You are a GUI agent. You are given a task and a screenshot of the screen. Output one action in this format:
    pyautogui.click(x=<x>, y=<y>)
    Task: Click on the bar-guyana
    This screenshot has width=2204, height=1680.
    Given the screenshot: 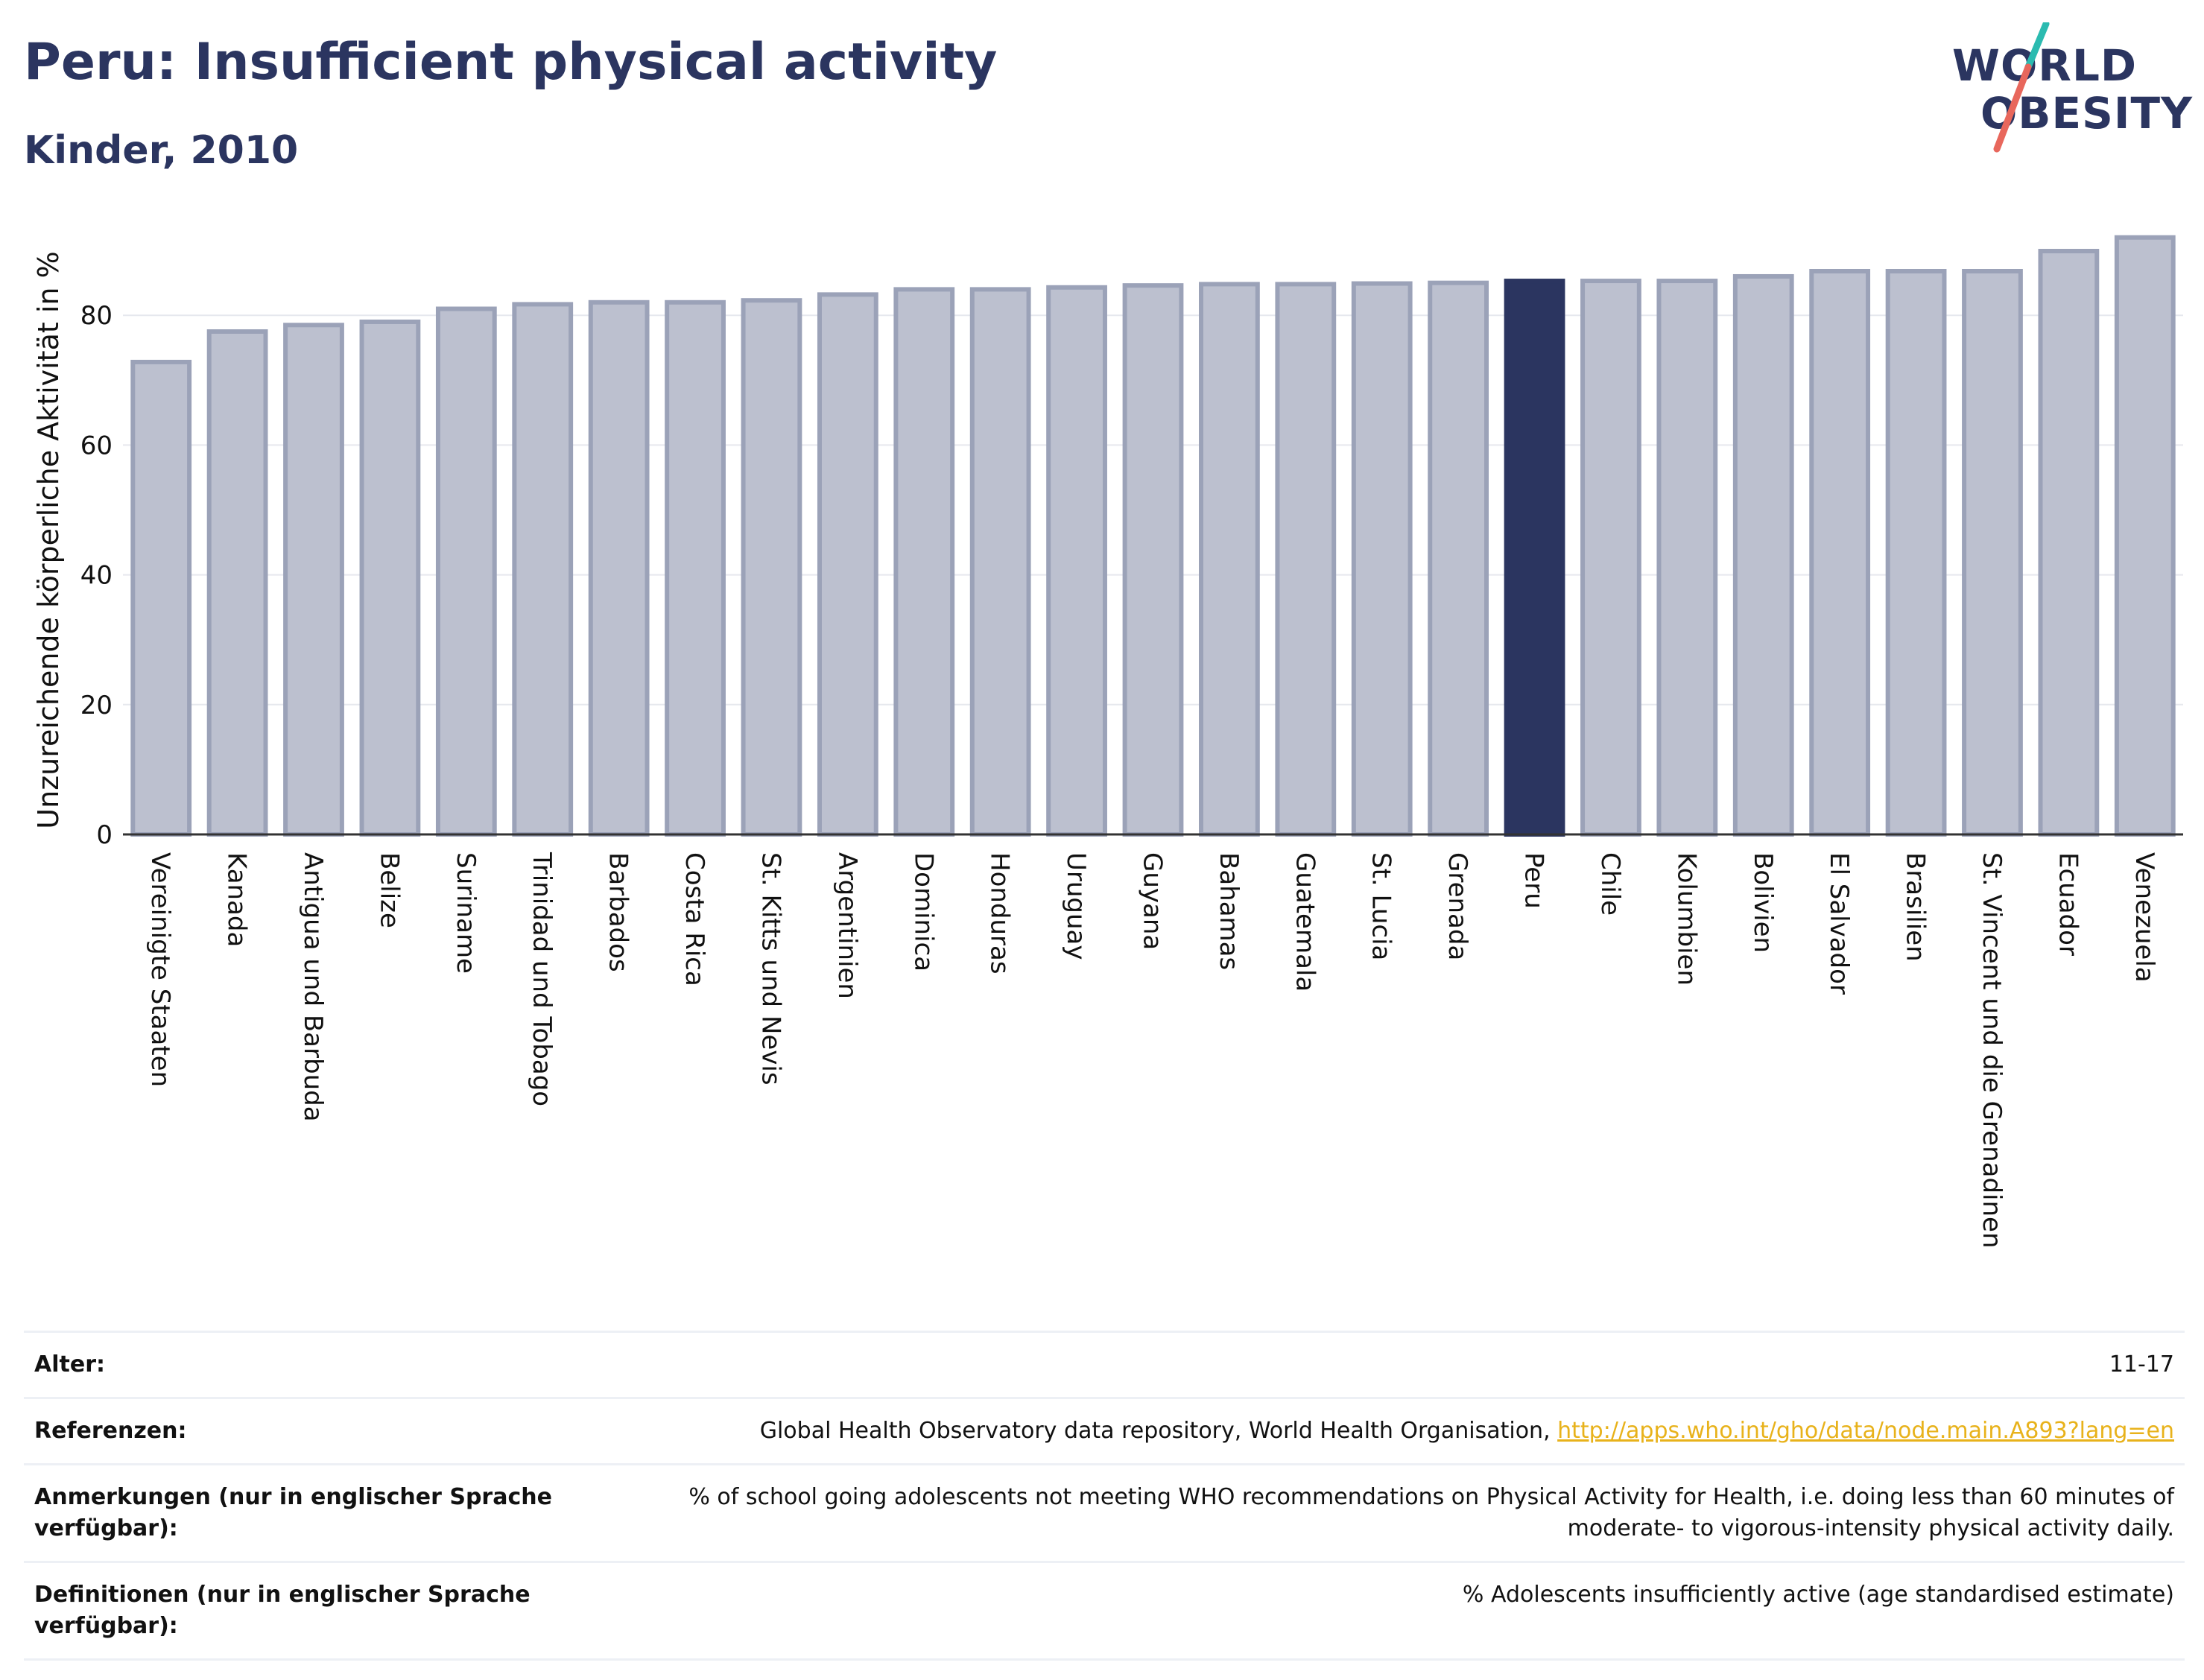 What is the action you would take?
    pyautogui.click(x=1153, y=560)
    